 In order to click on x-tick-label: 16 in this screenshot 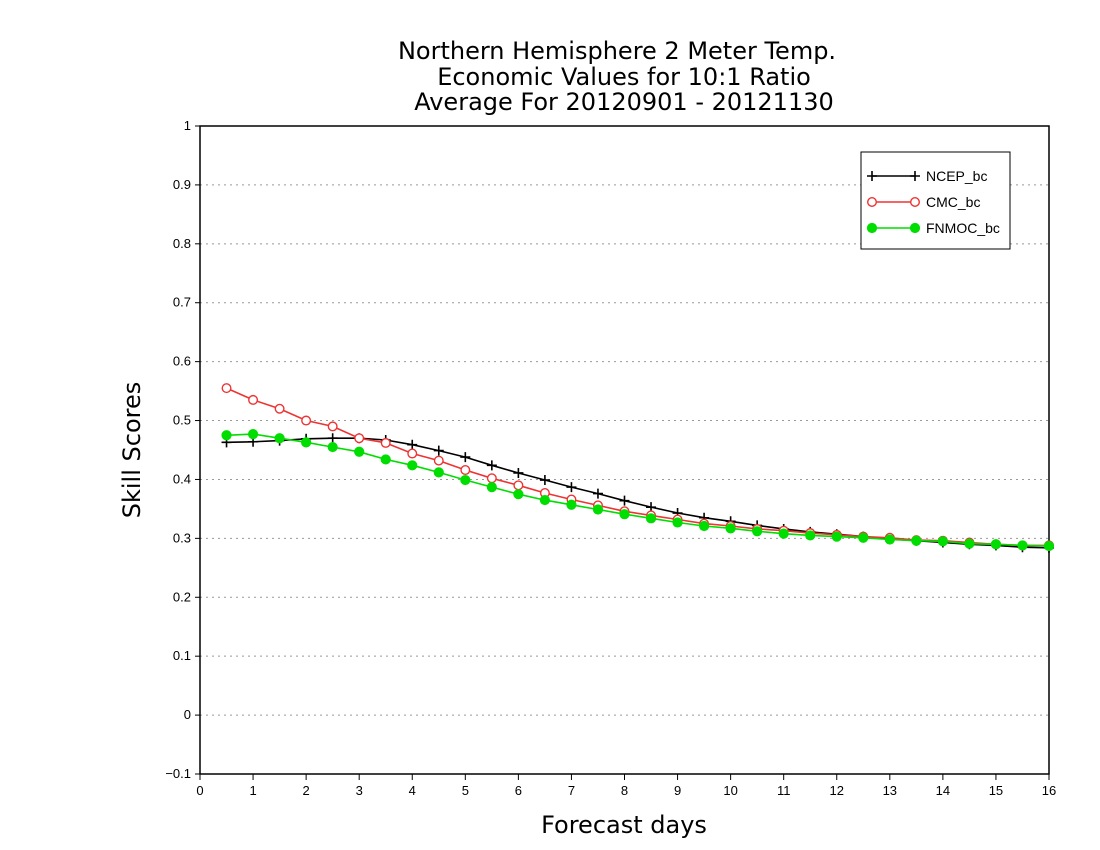, I will do `click(1049, 790)`.